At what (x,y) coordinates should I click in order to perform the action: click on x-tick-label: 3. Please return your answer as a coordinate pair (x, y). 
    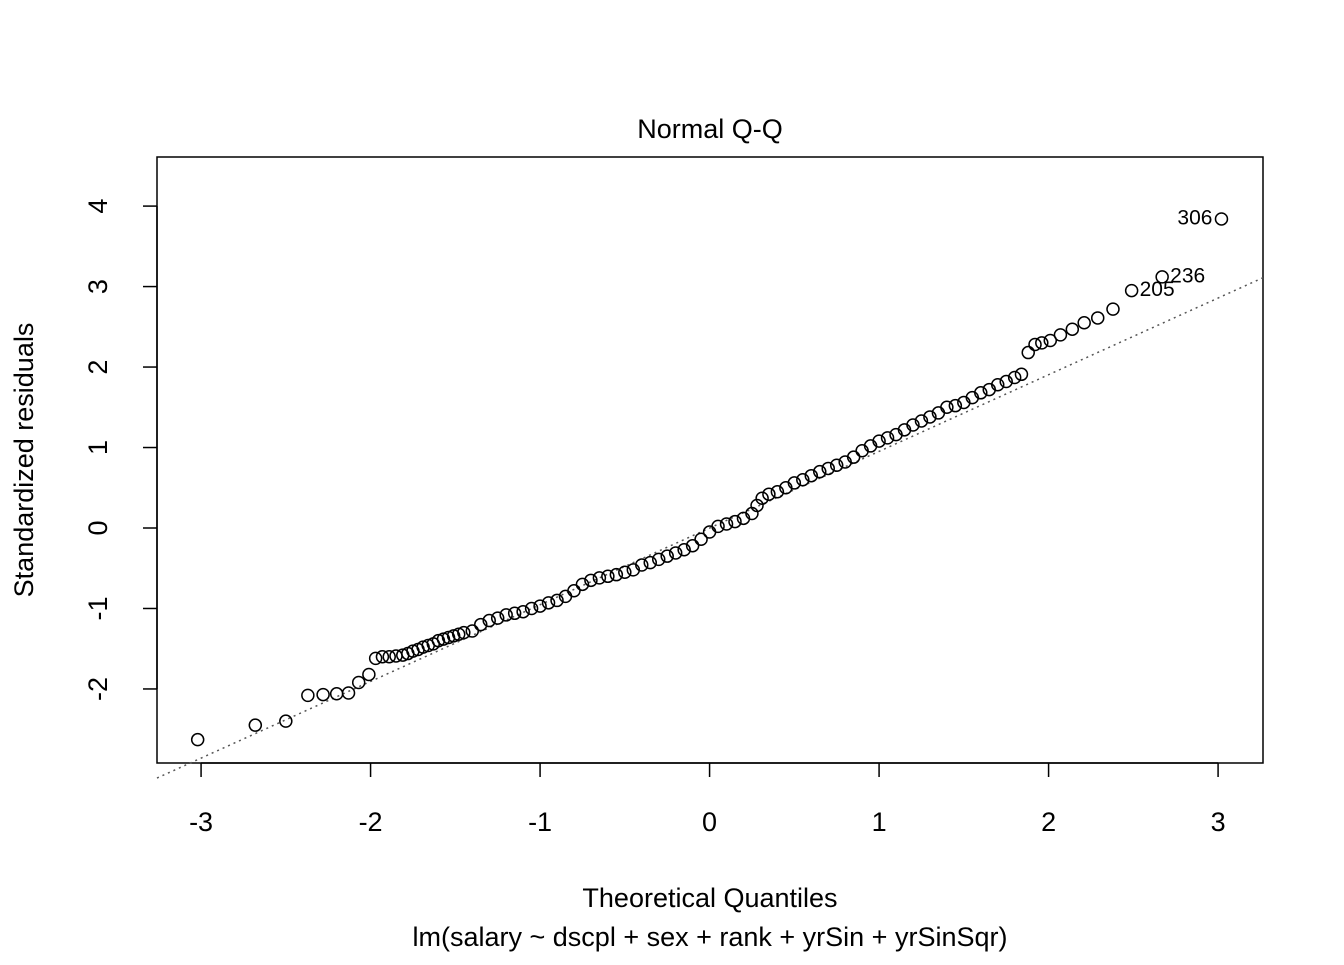
    Looking at the image, I should click on (1218, 822).